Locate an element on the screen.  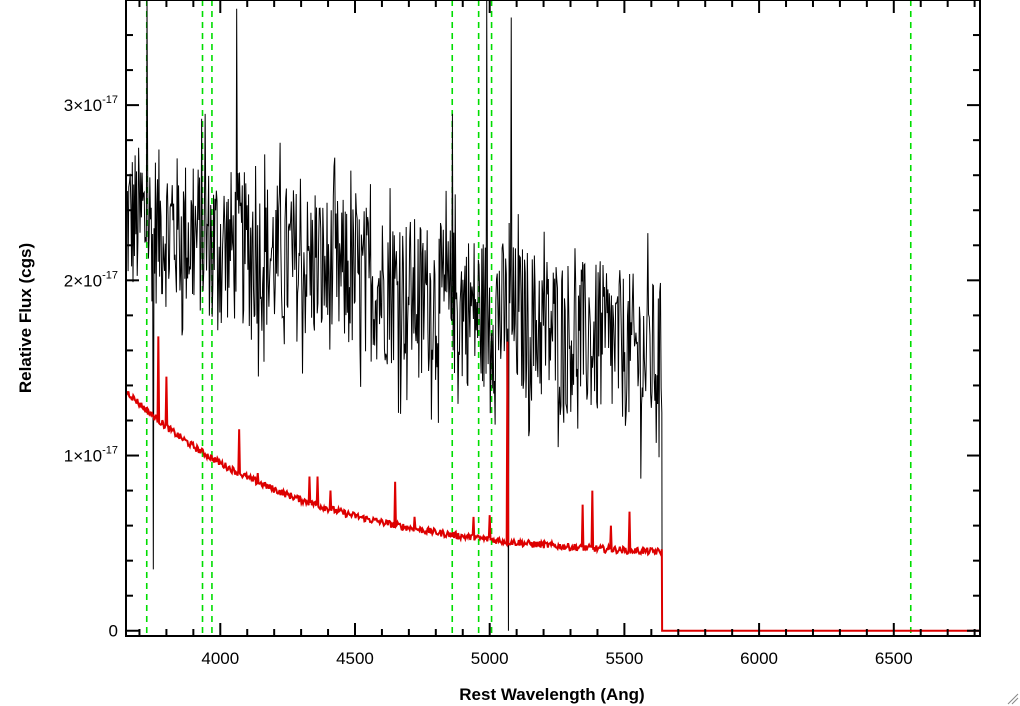
y-tick-label: 0 is located at coordinates (113, 631).